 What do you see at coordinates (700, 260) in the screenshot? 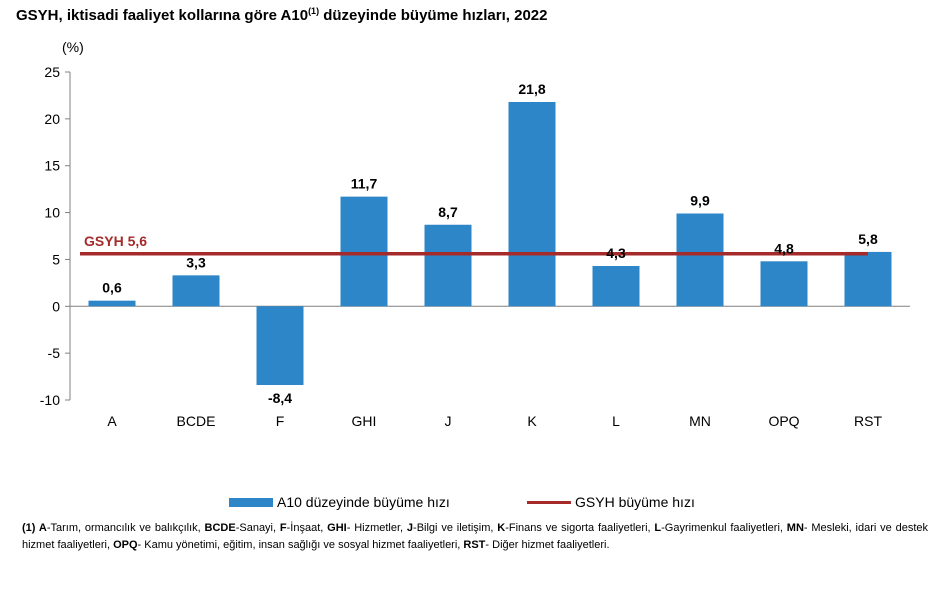
I see `bar-mn` at bounding box center [700, 260].